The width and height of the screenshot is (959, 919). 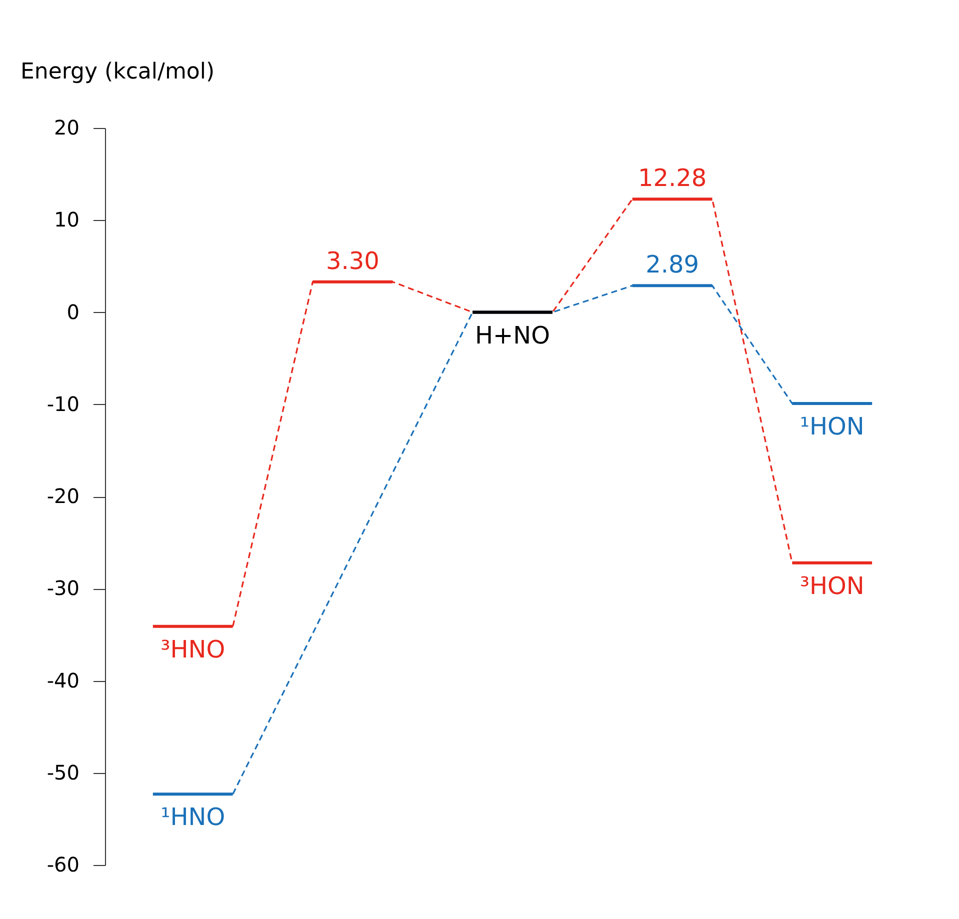 What do you see at coordinates (832, 426) in the screenshot?
I see `data-label: ¹HON` at bounding box center [832, 426].